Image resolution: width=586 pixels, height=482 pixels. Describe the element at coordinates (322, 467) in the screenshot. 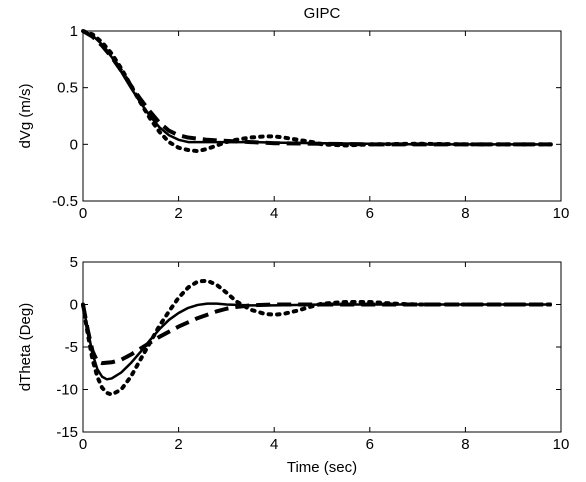

I see `bottom-x-axis-label: Time (sec)` at that location.